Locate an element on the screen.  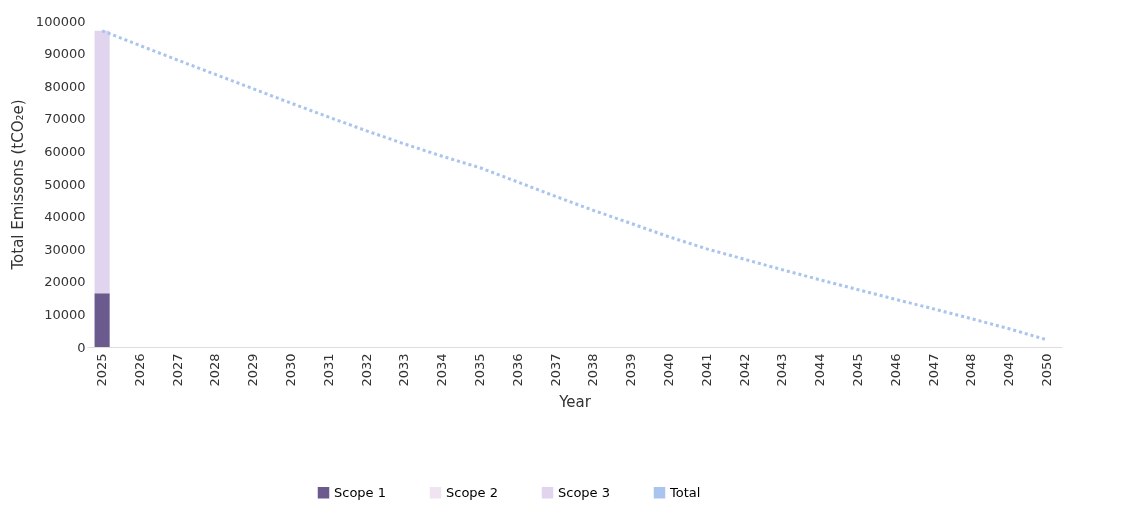
legend-label: Scope 3 is located at coordinates (584, 492).